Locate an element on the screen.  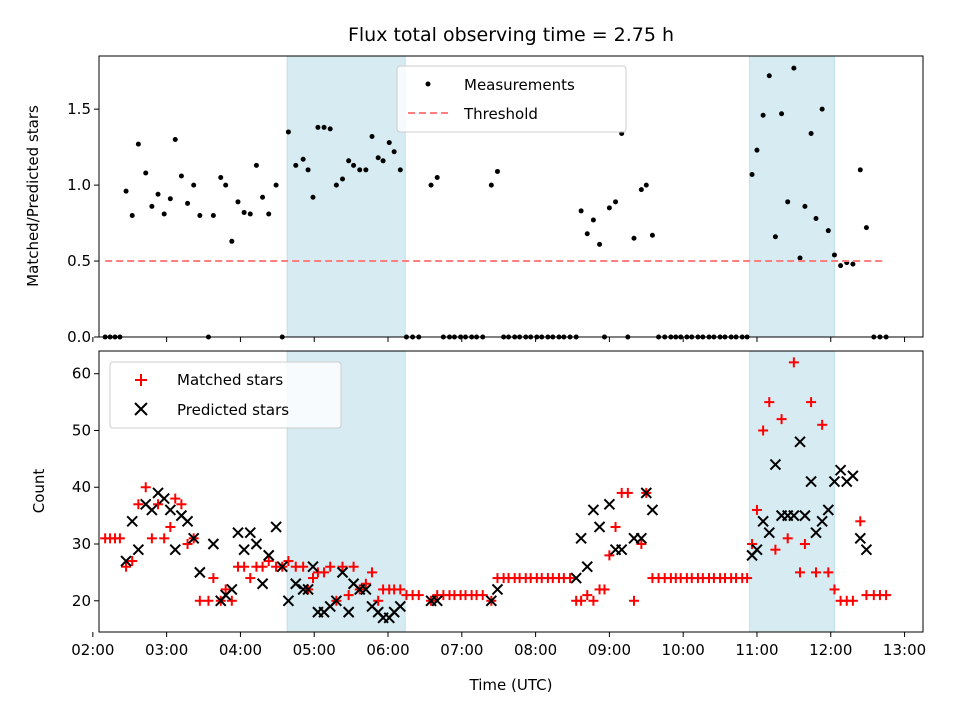
legend-predicted-stars: Predicted stars is located at coordinates (233, 410).